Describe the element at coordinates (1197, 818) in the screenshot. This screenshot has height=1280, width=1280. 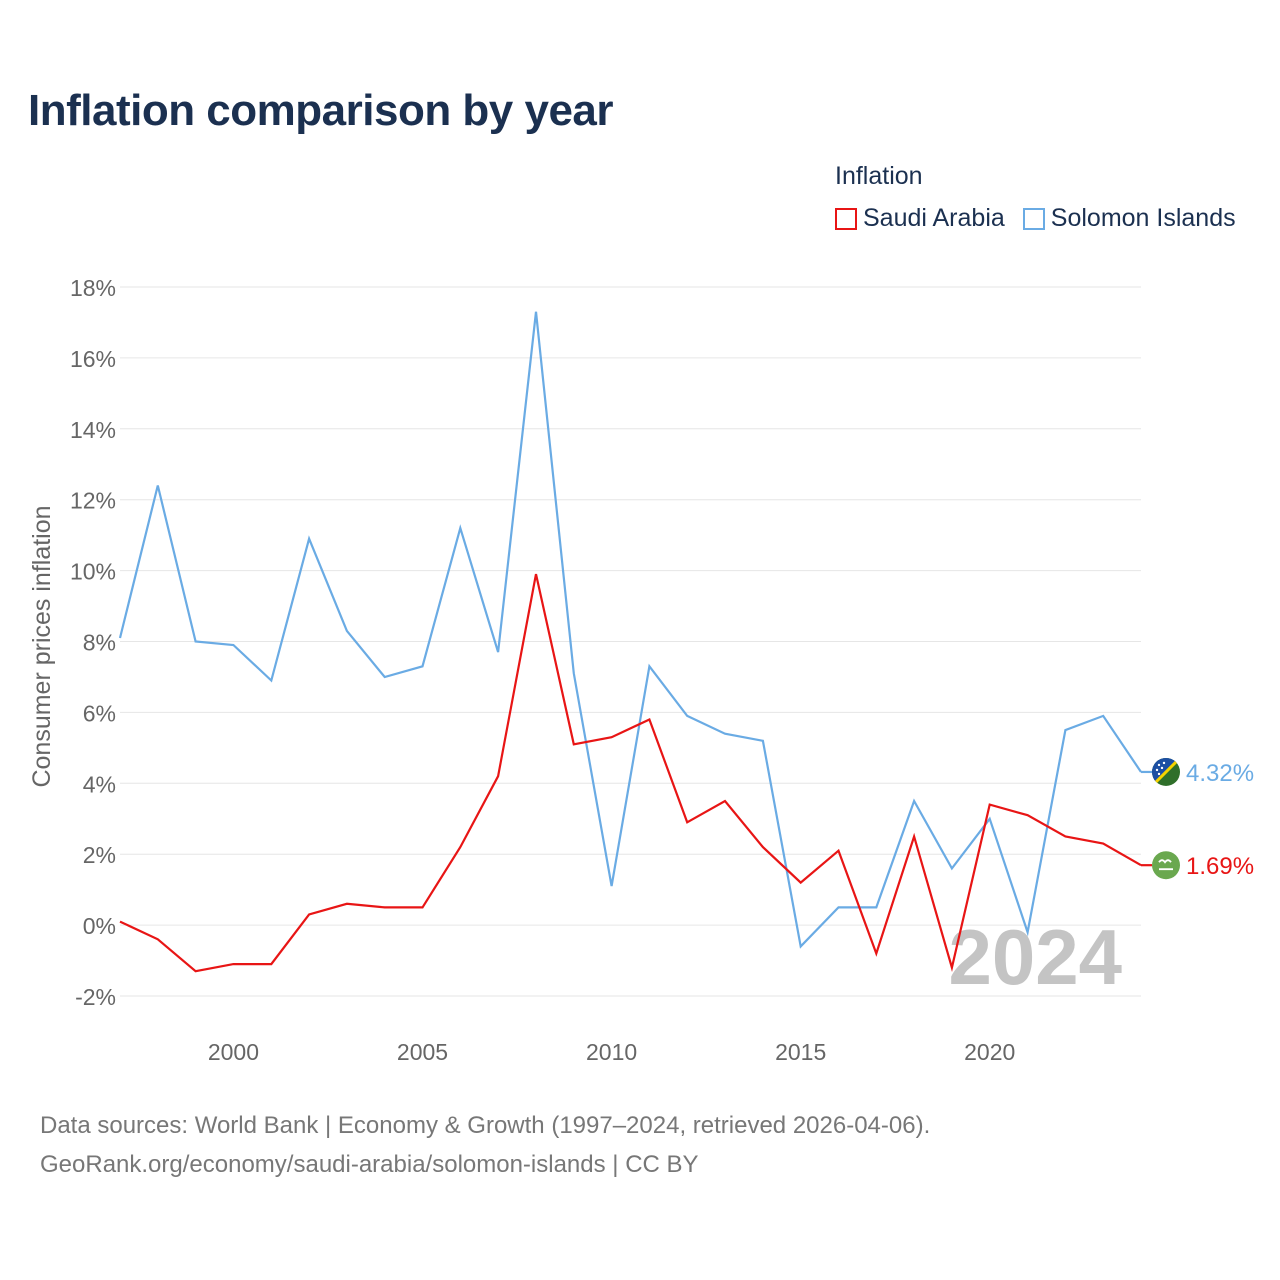
I see `end-labels: 4.32% 1.69%` at that location.